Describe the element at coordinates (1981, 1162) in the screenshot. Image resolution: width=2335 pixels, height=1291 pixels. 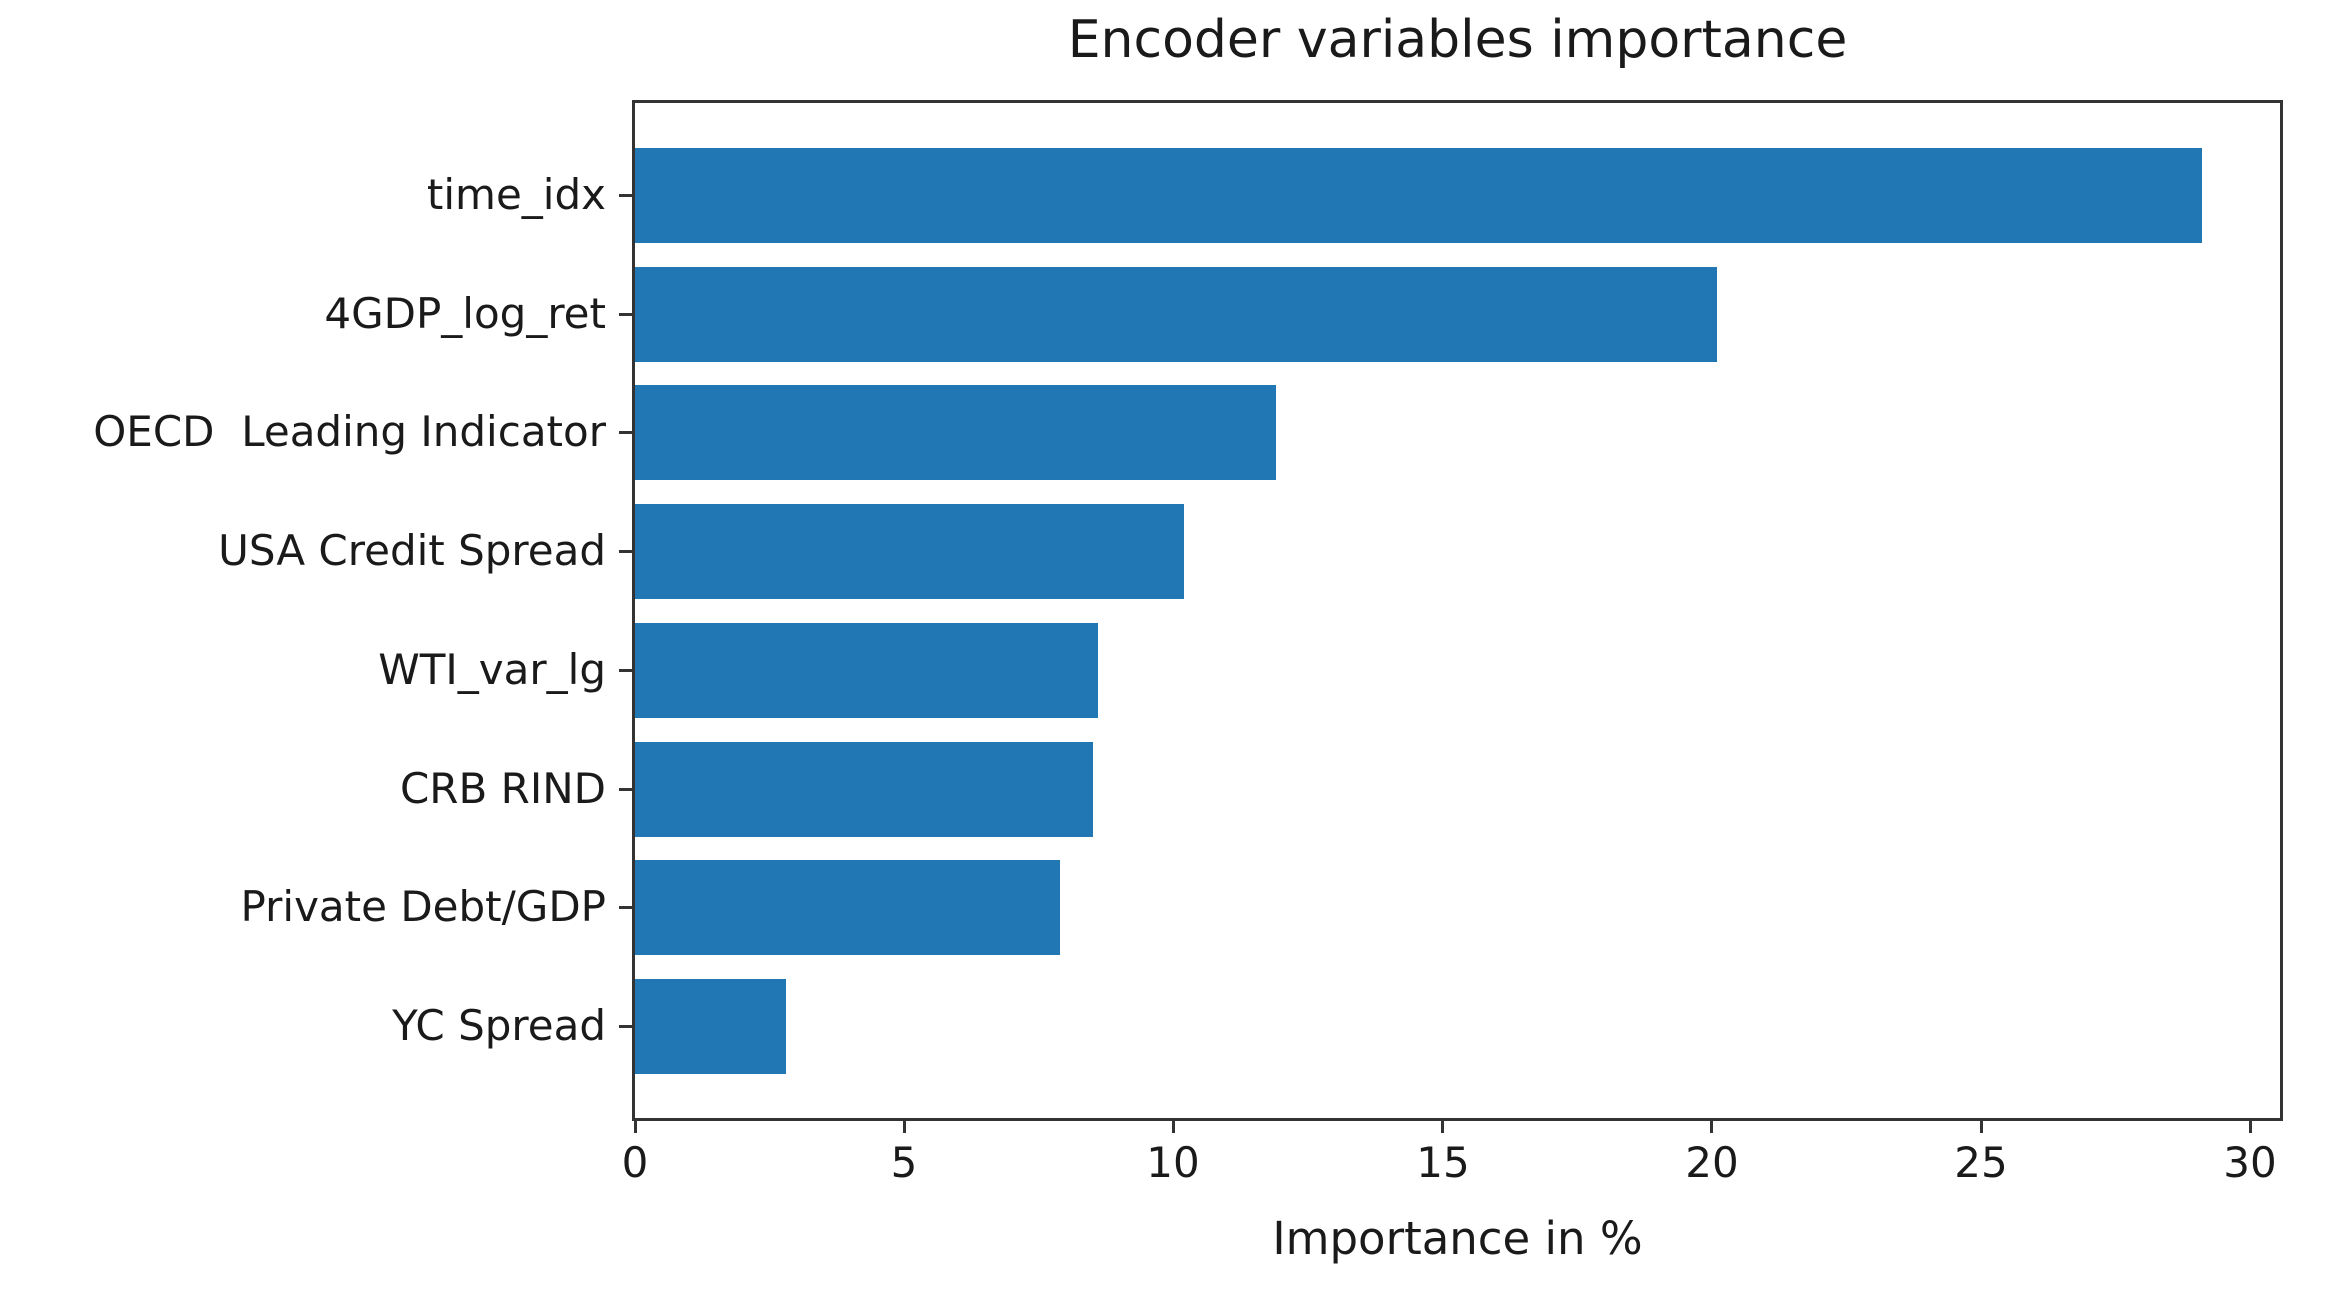
I see `x-tick-label: 25` at that location.